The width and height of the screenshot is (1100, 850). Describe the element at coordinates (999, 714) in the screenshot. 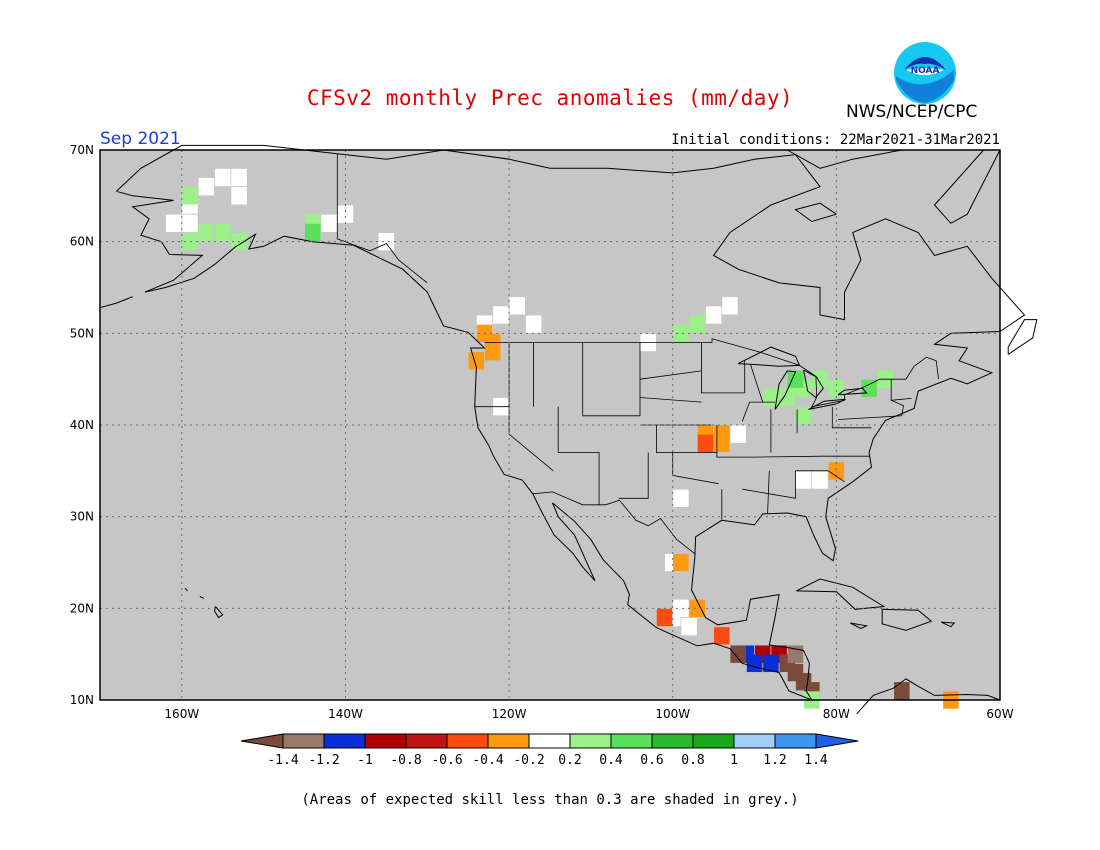

I see `lon-label: 60W` at that location.